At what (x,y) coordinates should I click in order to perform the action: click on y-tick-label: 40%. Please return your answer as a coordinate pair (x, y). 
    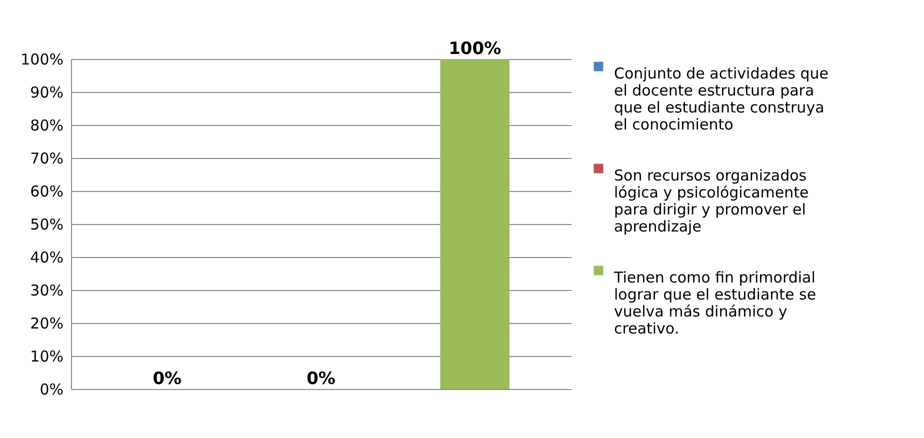
    Looking at the image, I should click on (47, 257).